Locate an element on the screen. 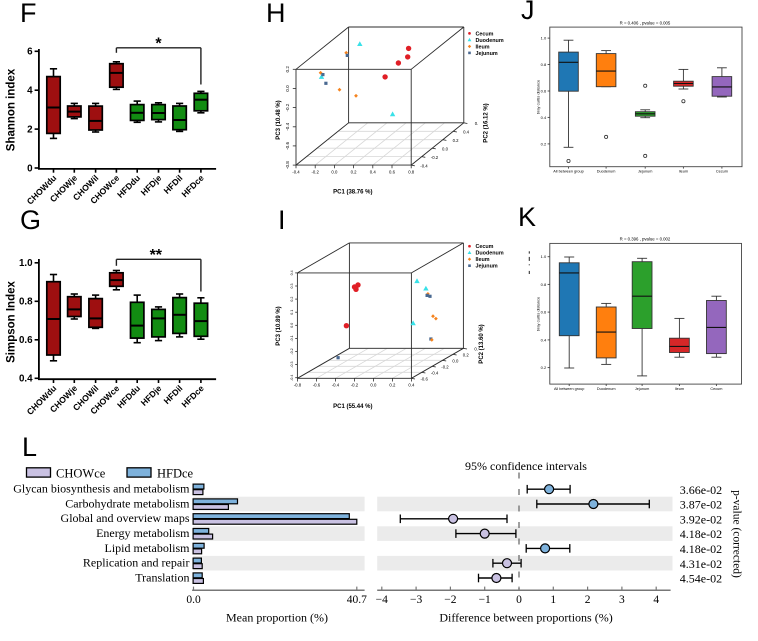  svg-text: −4 is located at coordinates (382, 600).